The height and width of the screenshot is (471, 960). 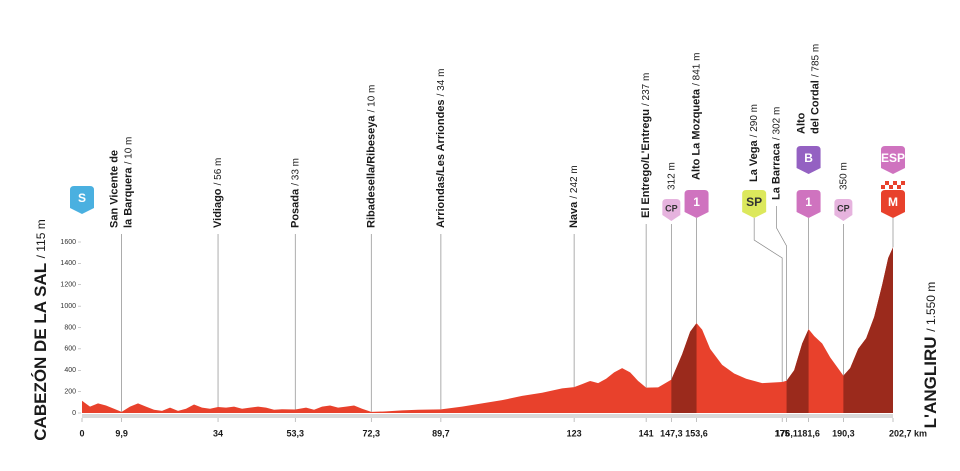 I want to click on waypoint-label: Nava / 242 m, so click(x=574, y=196).